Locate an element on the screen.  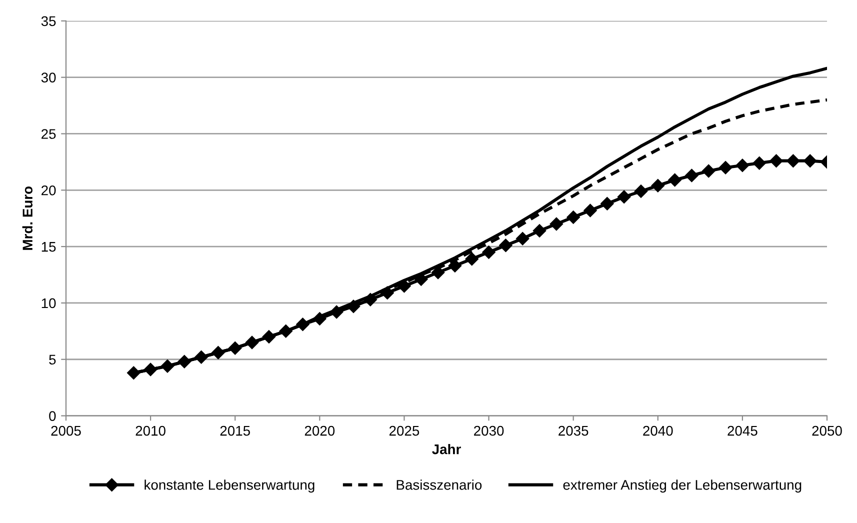
x-axis-title: Jahr is located at coordinates (446, 449).